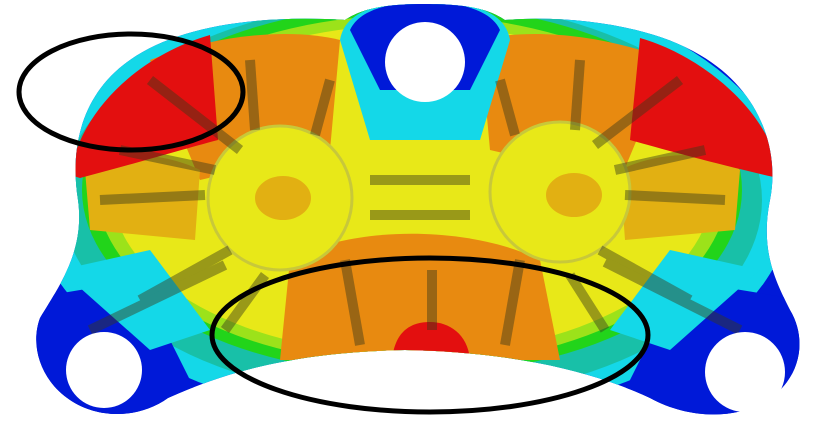 The height and width of the screenshot is (438, 822). What do you see at coordinates (104, 370) in the screenshot?
I see `left-hole` at bounding box center [104, 370].